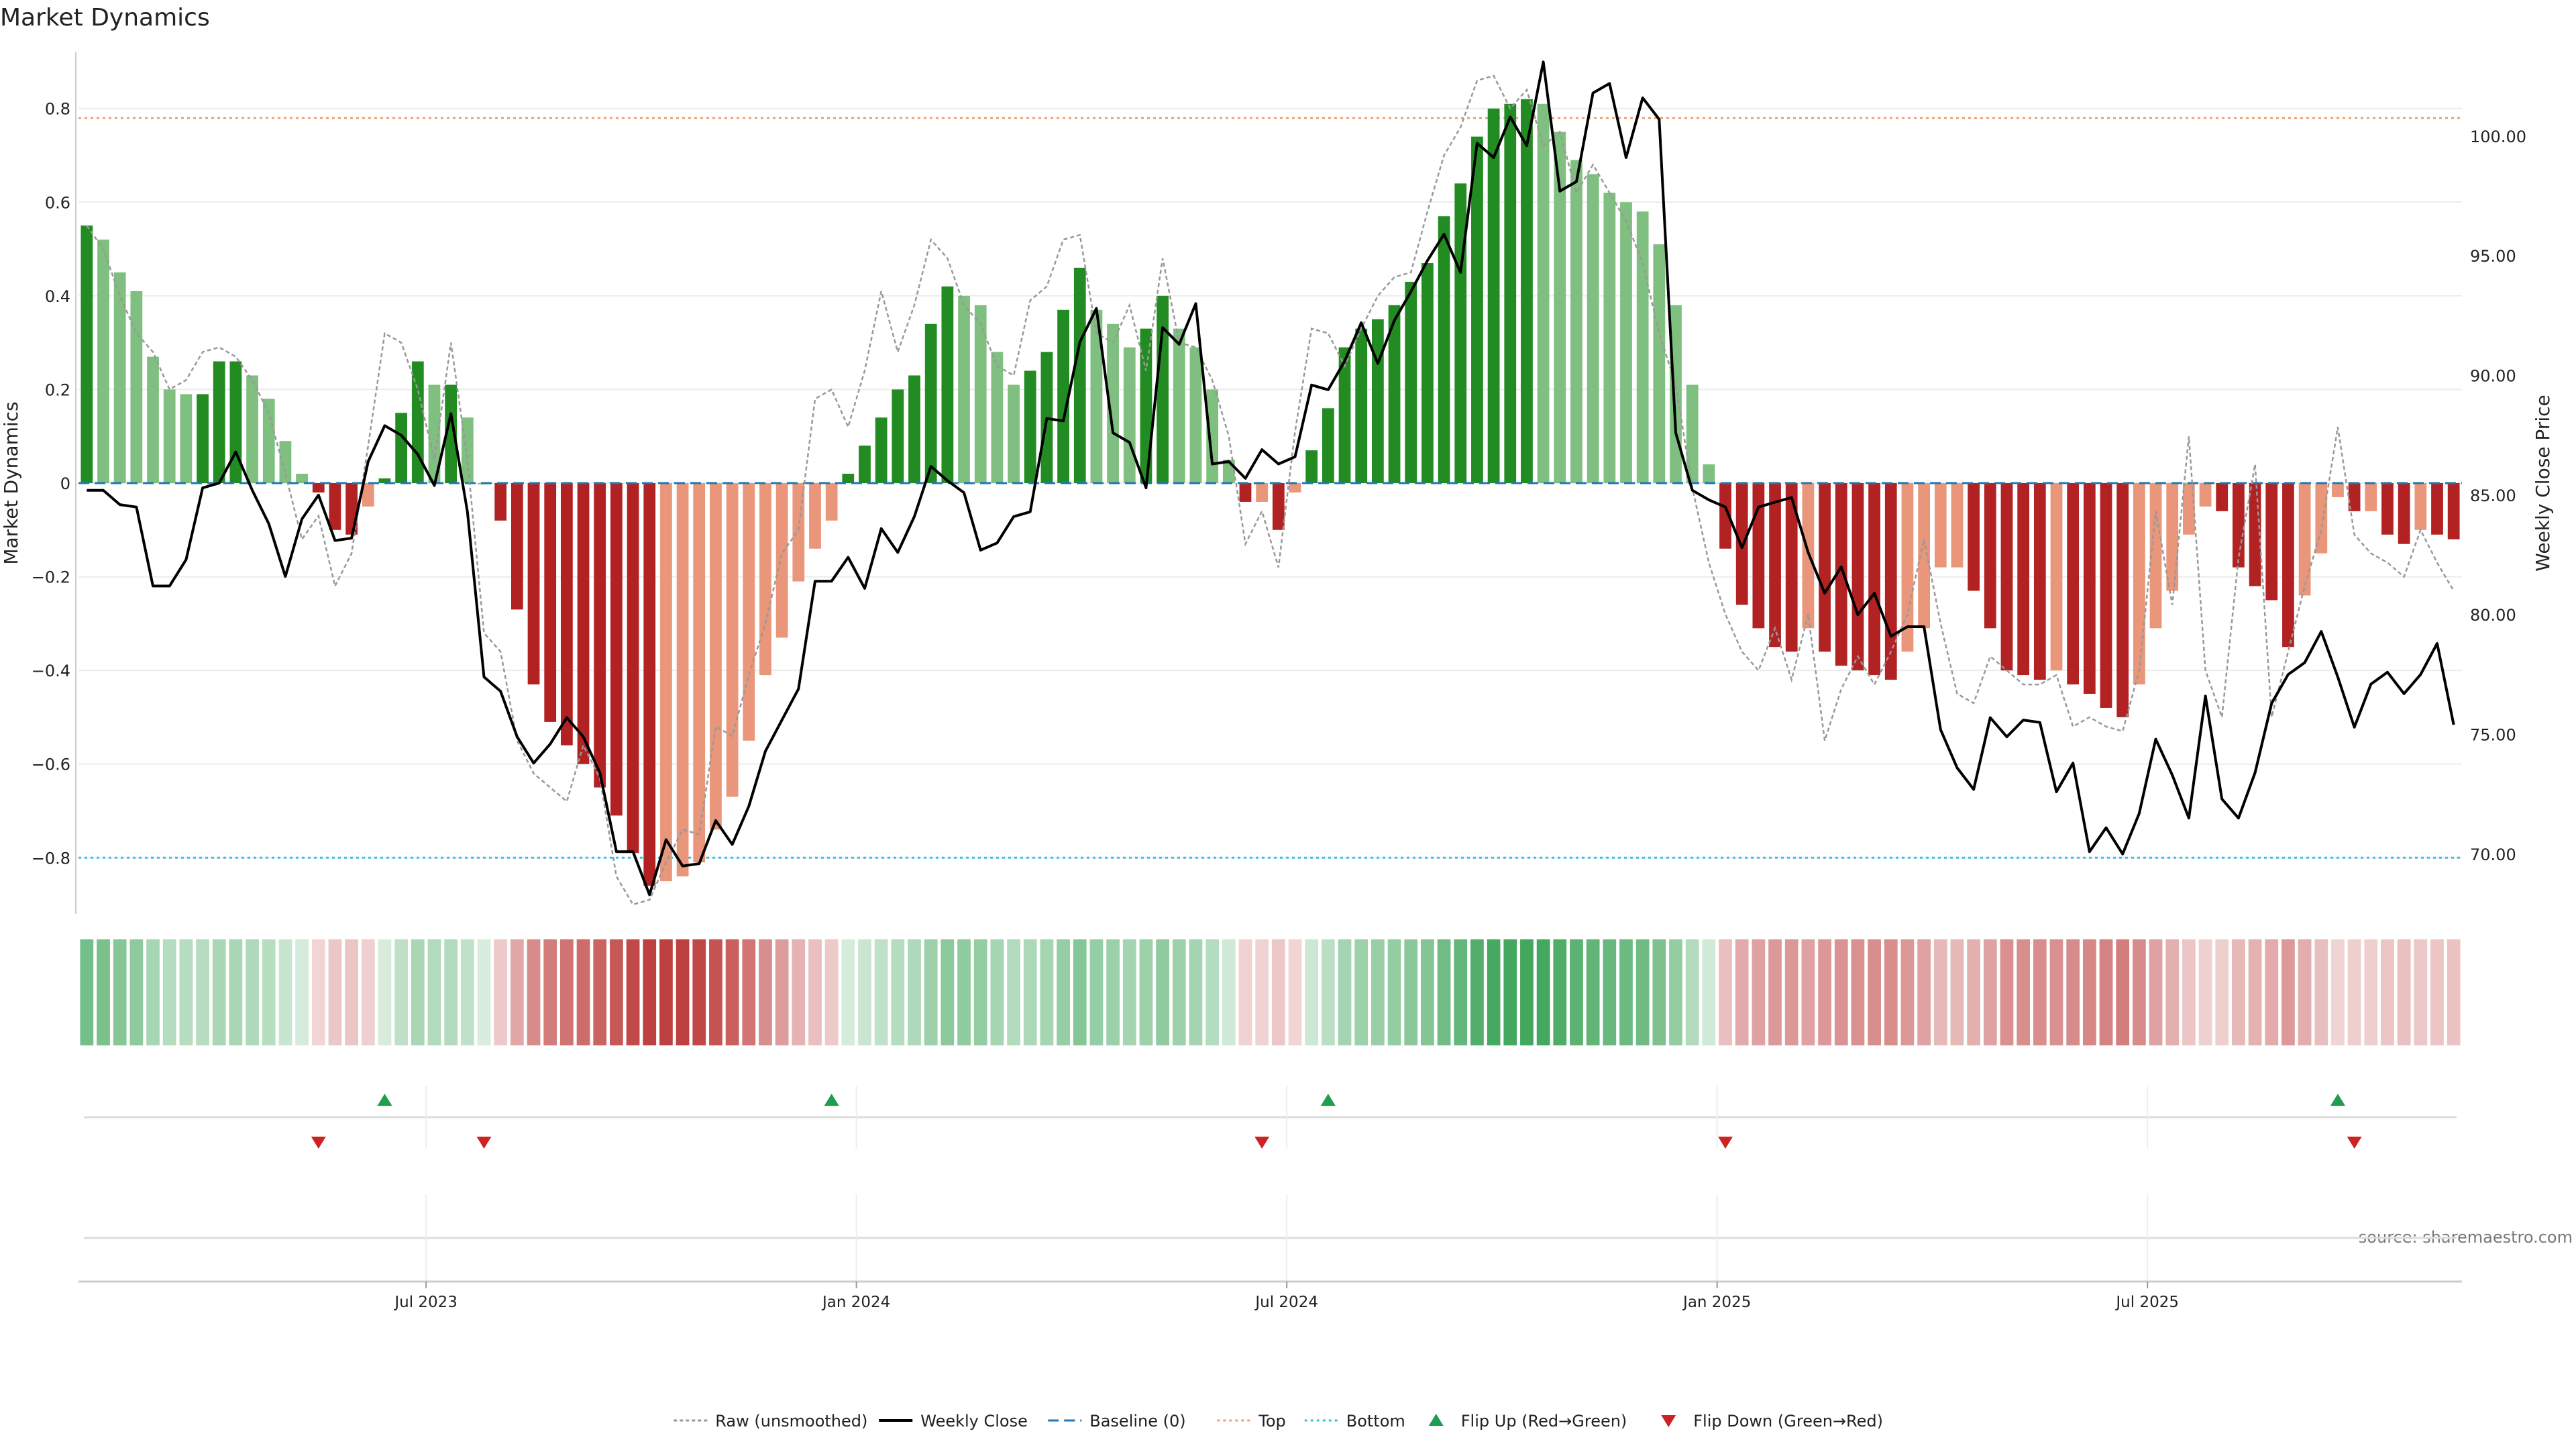 This screenshot has height=1452, width=2576. Describe the element at coordinates (105, 18) in the screenshot. I see `chart-title: Market Dynamics` at that location.